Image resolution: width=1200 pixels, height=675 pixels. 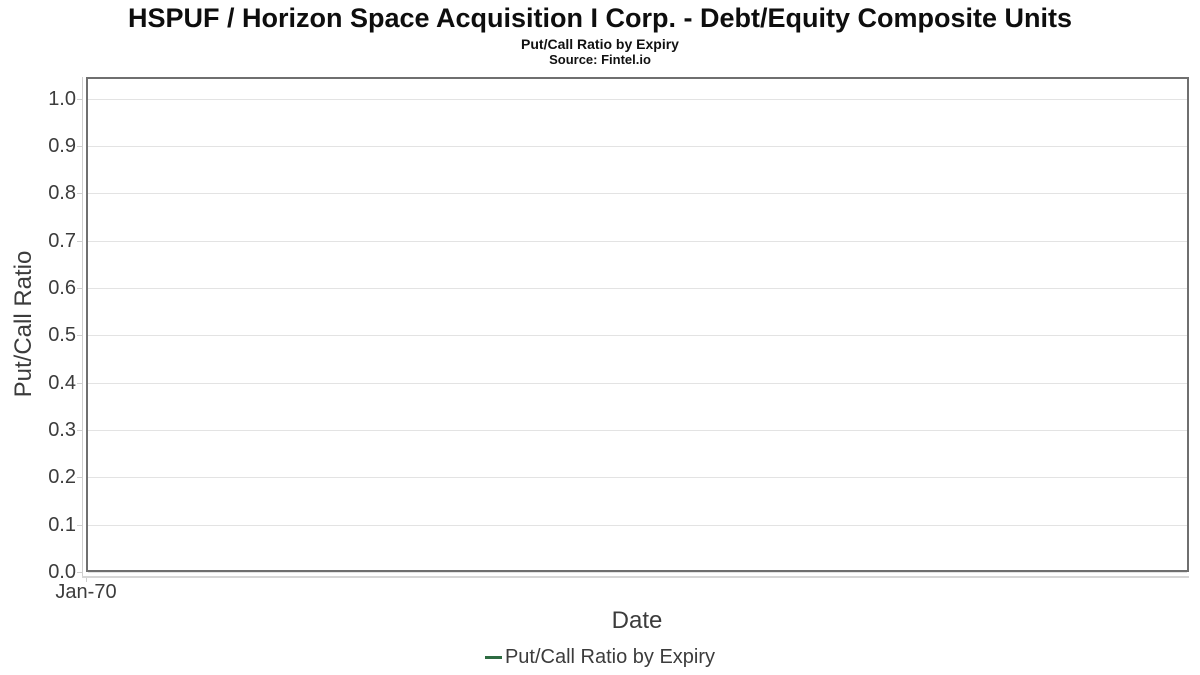 What do you see at coordinates (637, 383) in the screenshot?
I see `gridline-y-0.4` at bounding box center [637, 383].